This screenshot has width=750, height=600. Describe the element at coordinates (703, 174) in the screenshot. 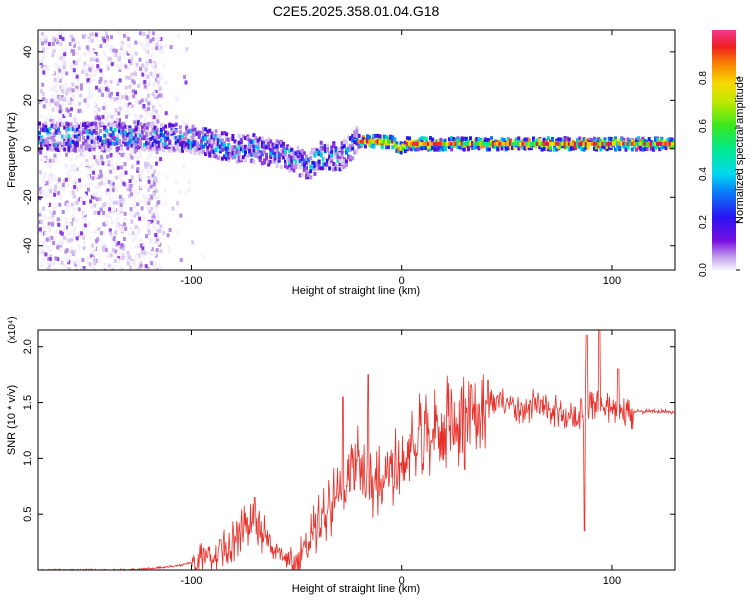

I see `colorbar-tick-label: 0.4` at that location.